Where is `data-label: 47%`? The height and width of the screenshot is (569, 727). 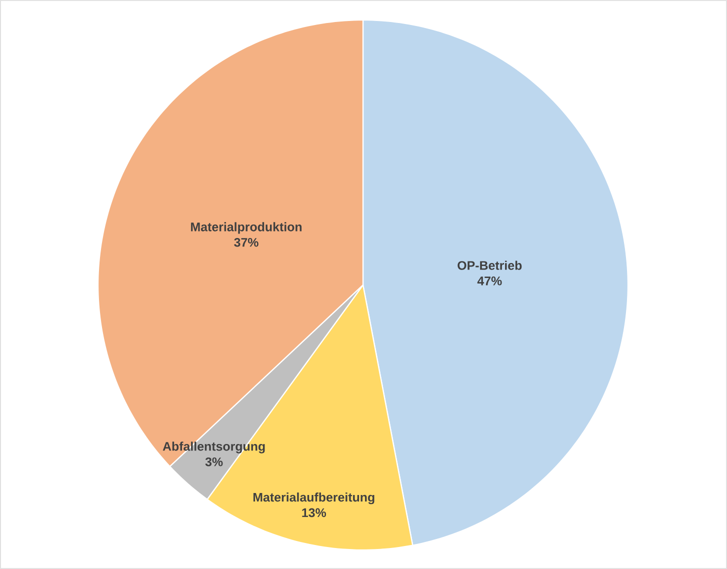 data-label: 47% is located at coordinates (489, 281).